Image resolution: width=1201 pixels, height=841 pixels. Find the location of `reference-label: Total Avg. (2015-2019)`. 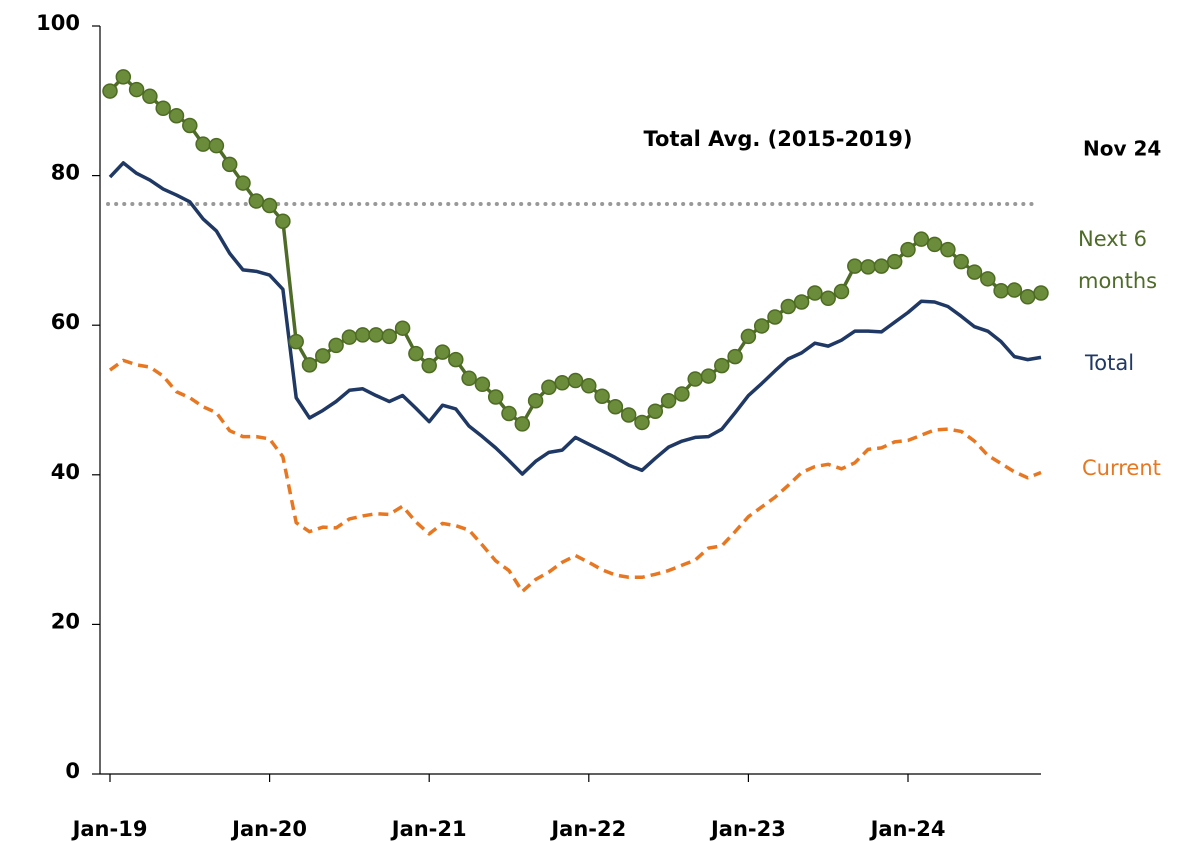

reference-label: Total Avg. (2015-2019) is located at coordinates (777, 139).